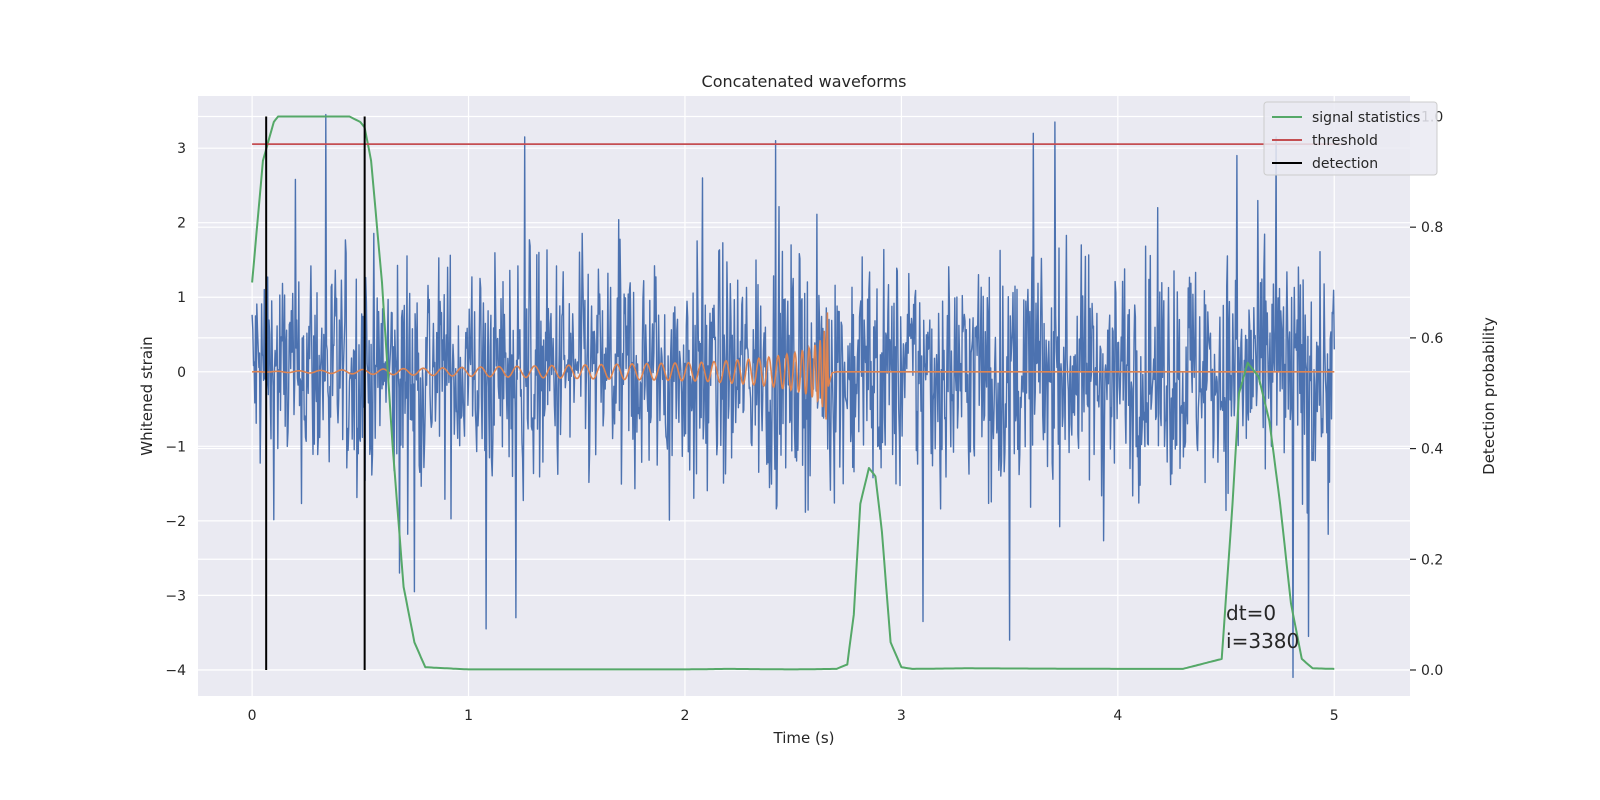 This screenshot has width=1600, height=800. What do you see at coordinates (181, 149) in the screenshot?
I see `y-tick-label: 3` at bounding box center [181, 149].